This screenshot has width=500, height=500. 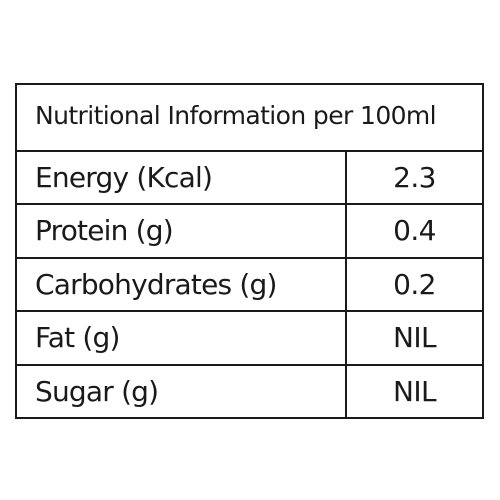 I want to click on nutrient-label-cell: Sugar (g), so click(x=182, y=392).